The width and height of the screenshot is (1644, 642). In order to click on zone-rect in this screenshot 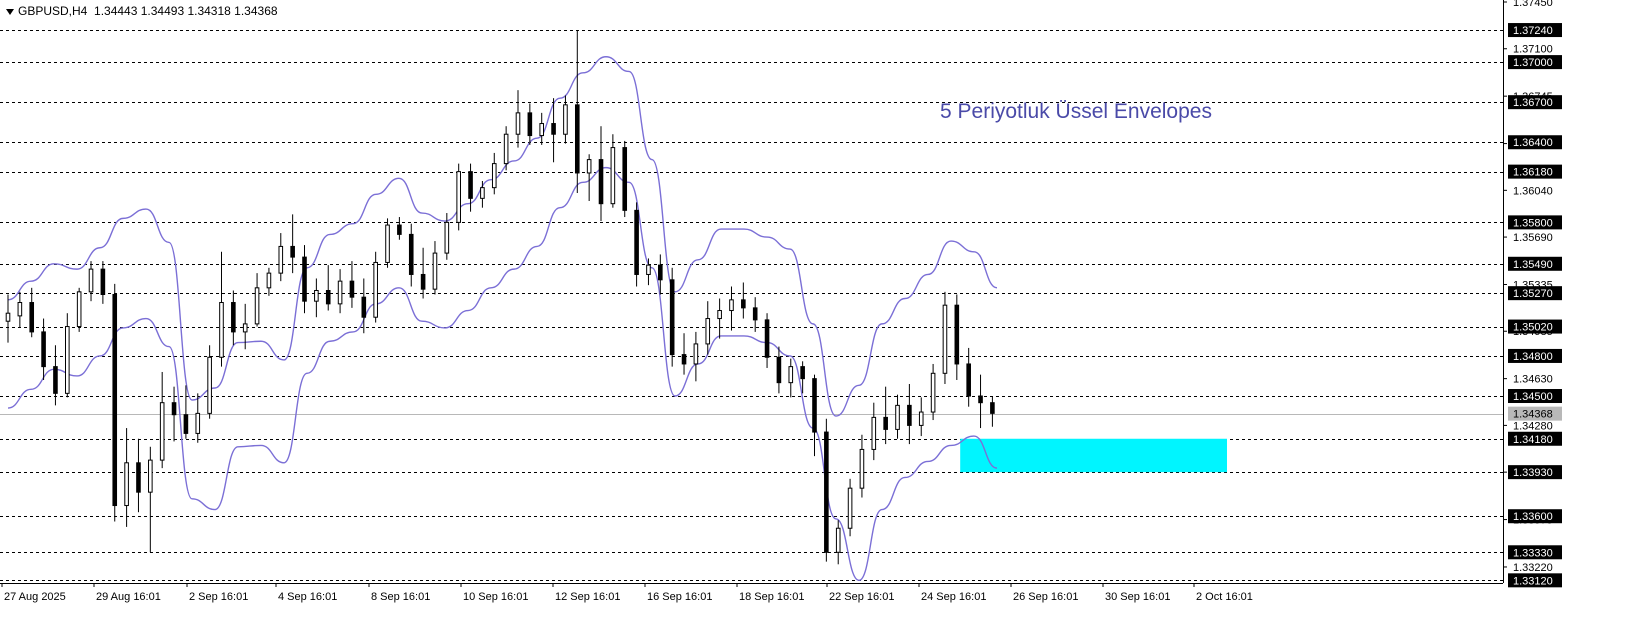, I will do `click(1093, 455)`.